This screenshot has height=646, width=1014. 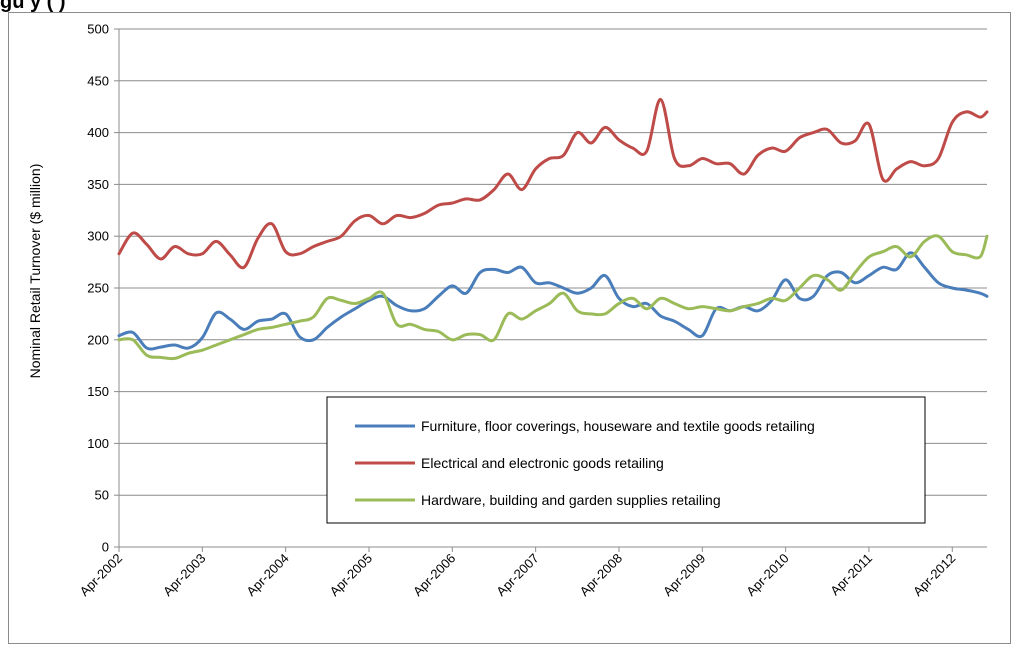 I want to click on x-tick-label: Apr-2008, so click(x=601, y=575).